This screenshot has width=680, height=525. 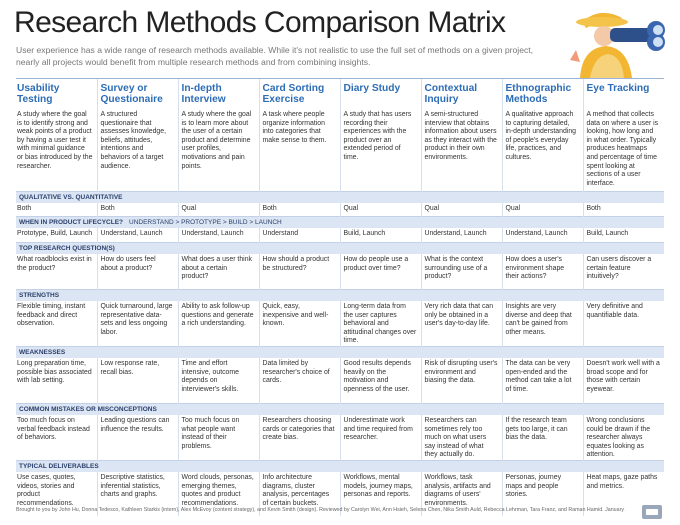 I want to click on section-title: COMMON MISTAKES OR MISCONCEPTIONS, so click(x=88, y=409).